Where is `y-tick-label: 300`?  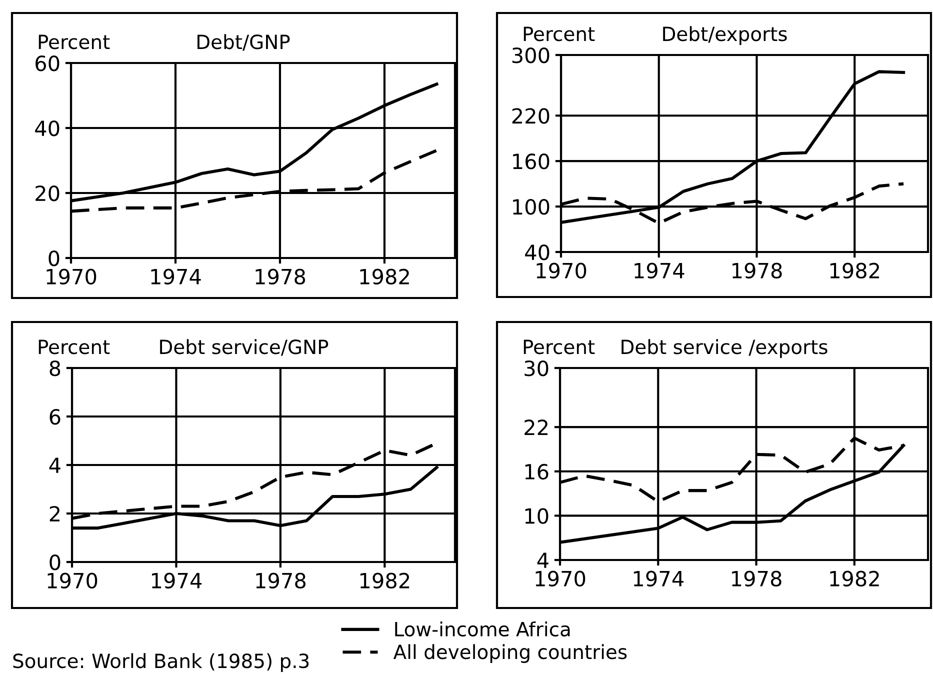
y-tick-label: 300 is located at coordinates (531, 55).